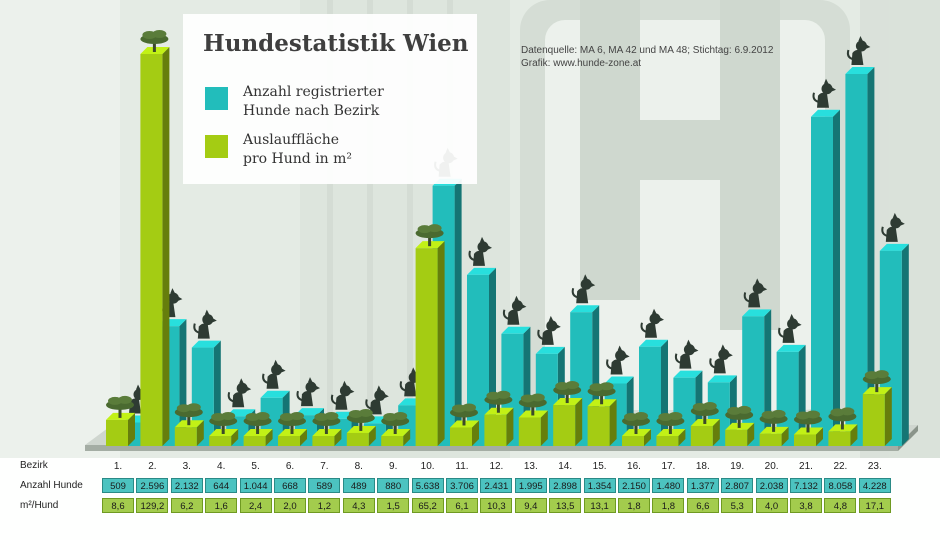 The width and height of the screenshot is (940, 540). Describe the element at coordinates (313, 92) in the screenshot. I see `legend-dogs-line1: Anzahl registrierter` at that location.